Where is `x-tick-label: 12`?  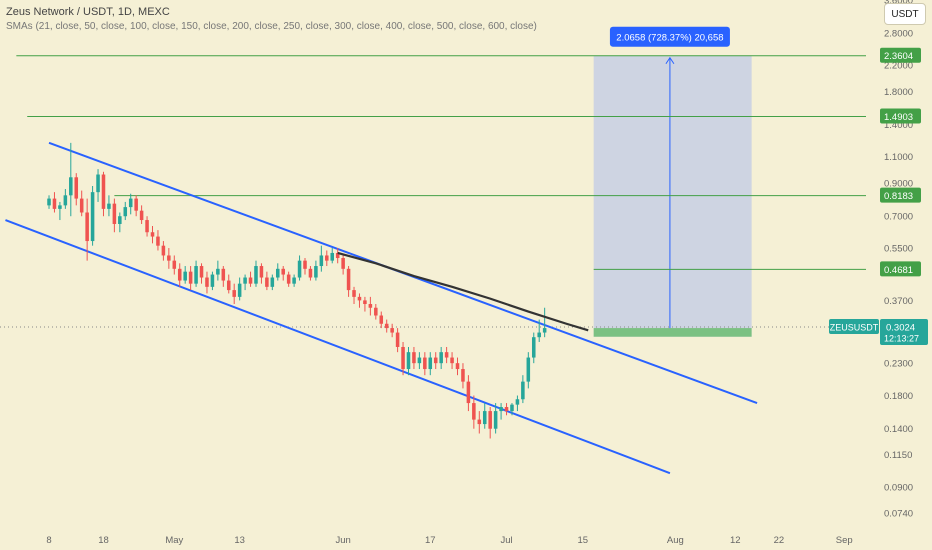 x-tick-label: 12 is located at coordinates (735, 540).